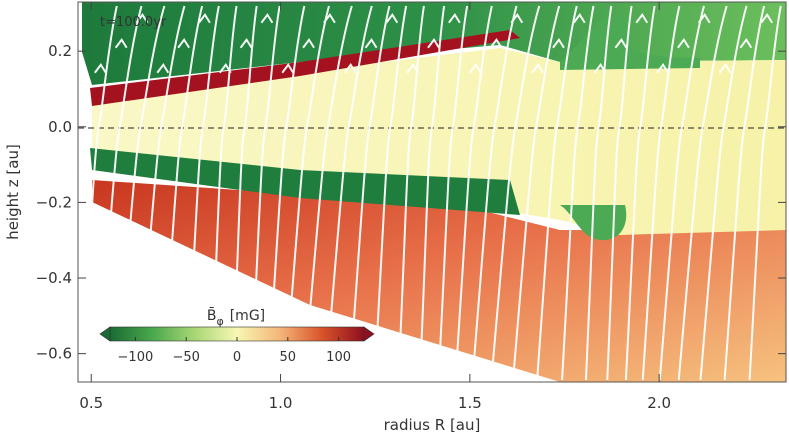 The image size is (789, 434). I want to click on upper-bubble, so click(630, 42).